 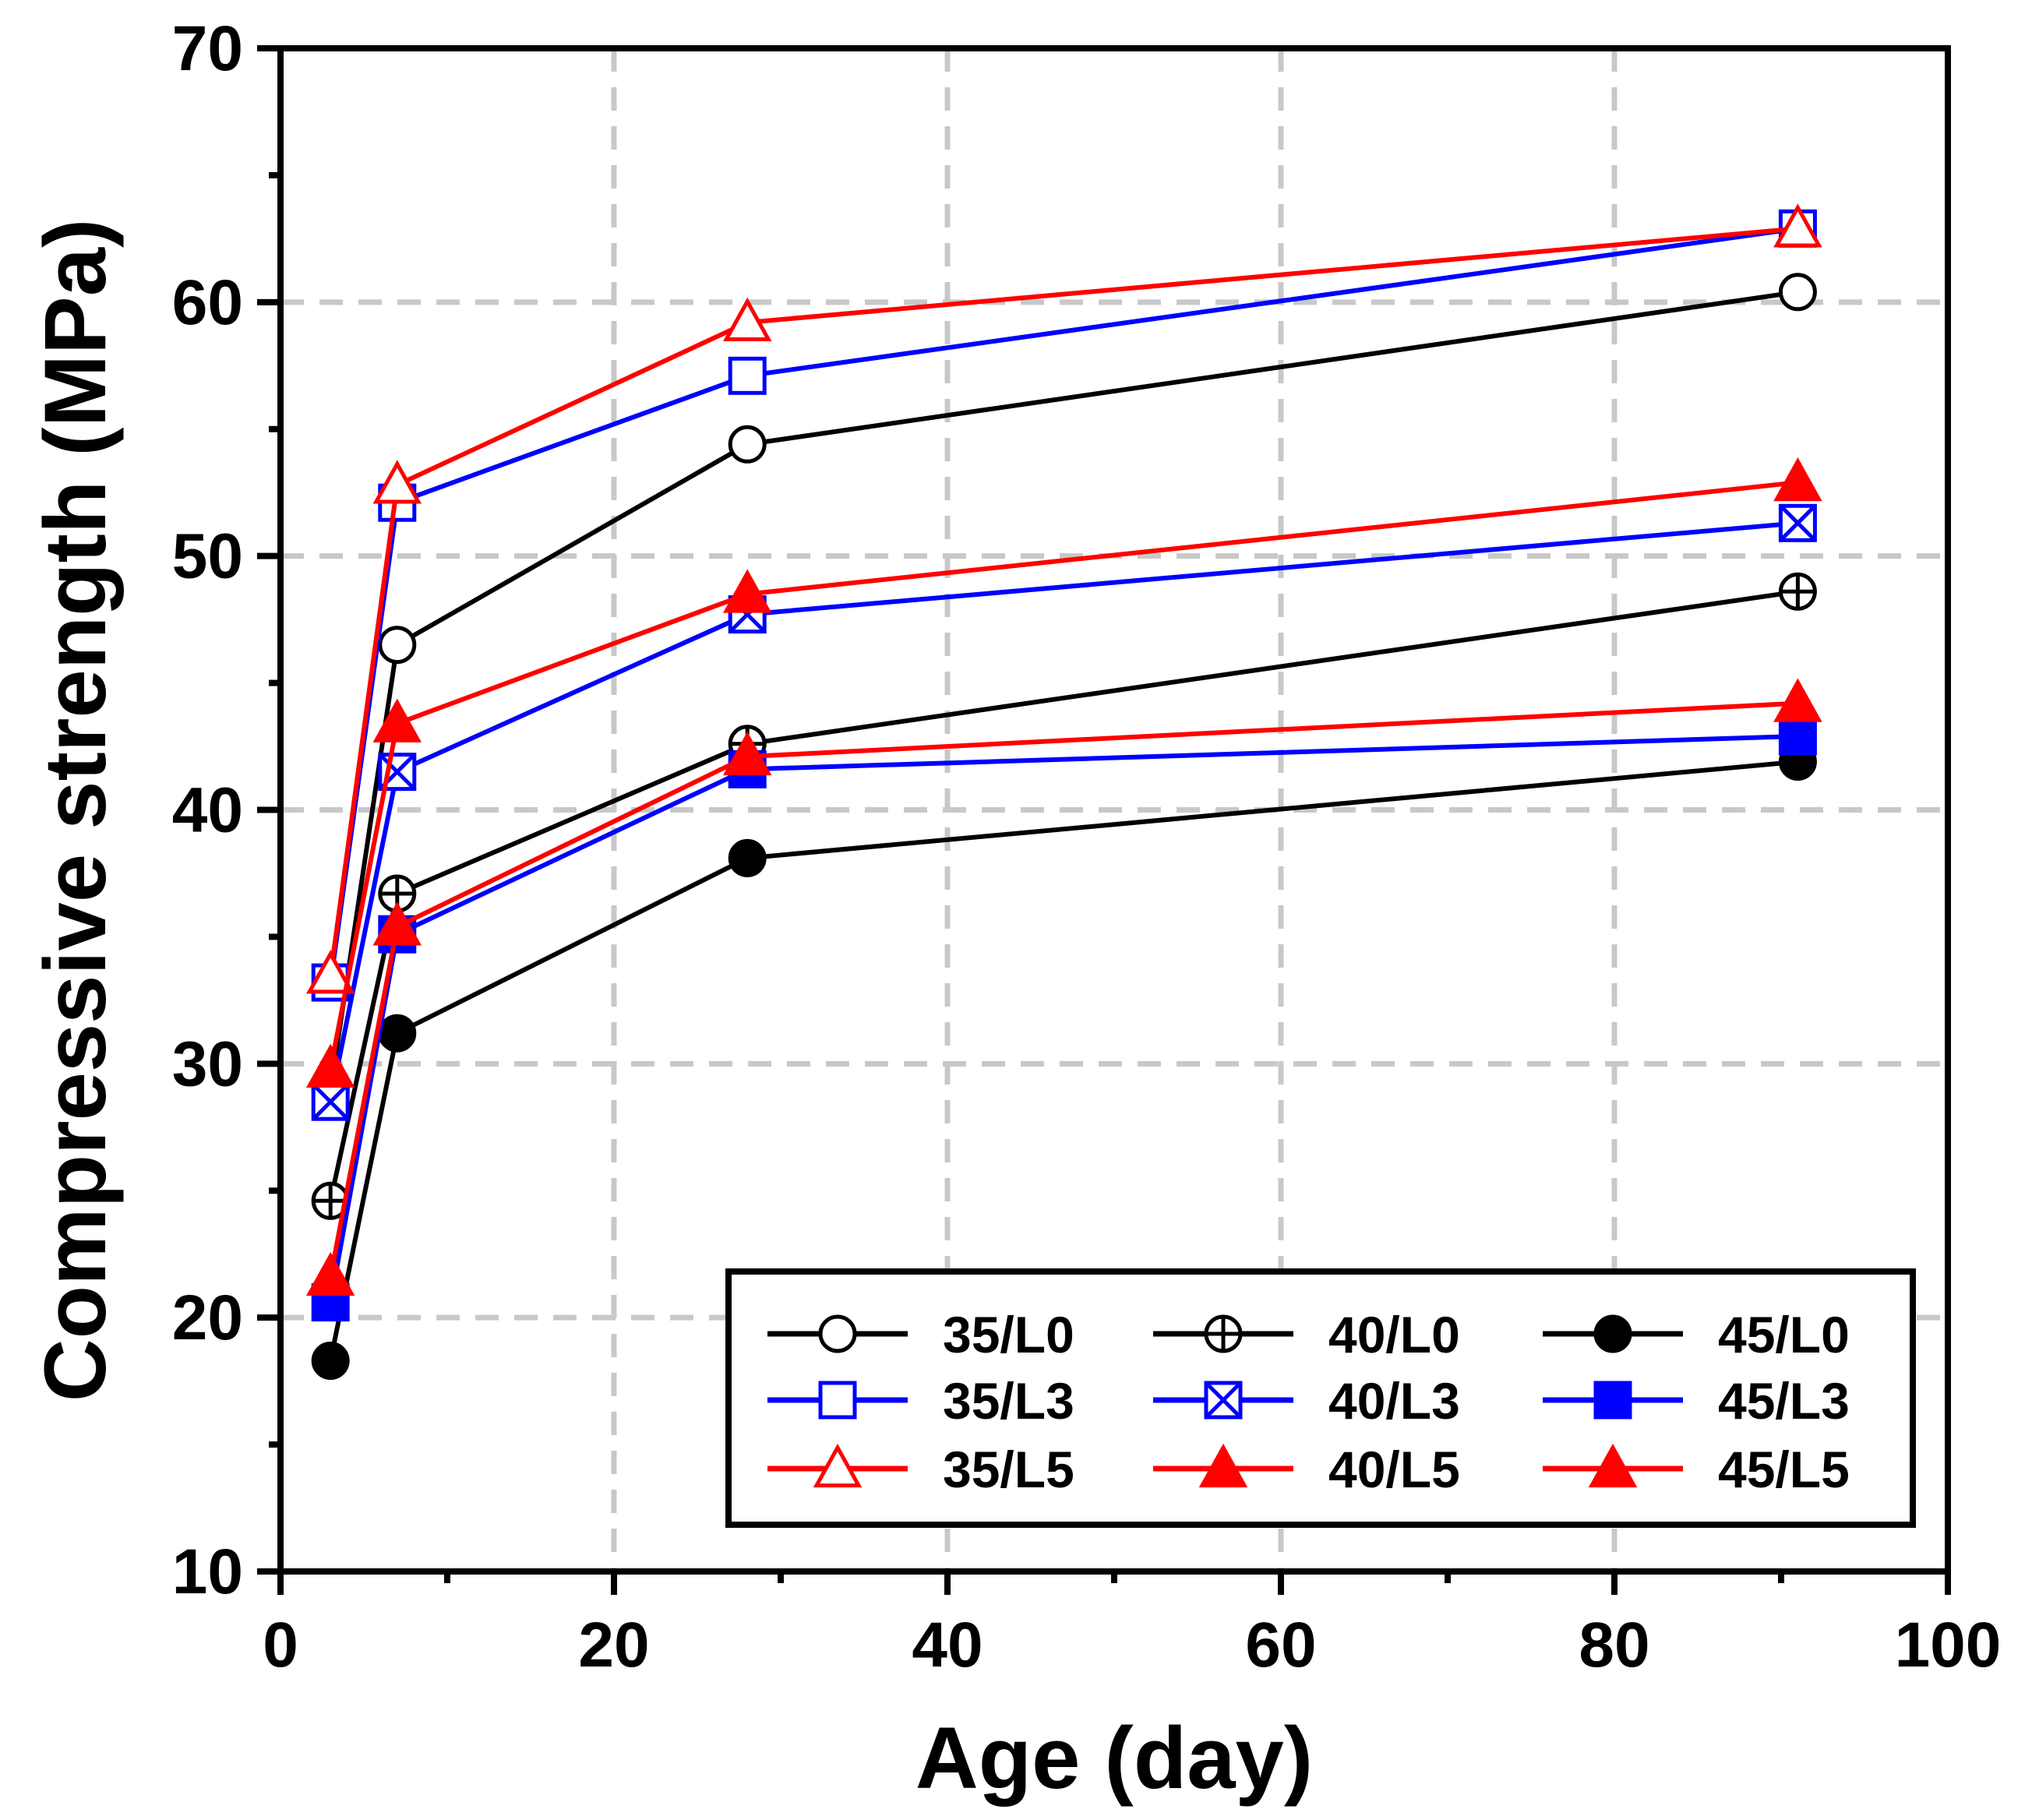 I want to click on legend-label: 40/L5, so click(x=1394, y=1469).